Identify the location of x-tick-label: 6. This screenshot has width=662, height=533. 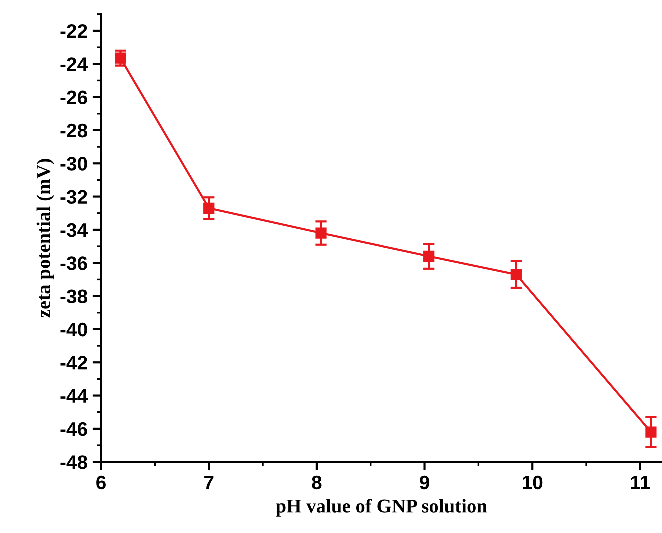
(101, 483).